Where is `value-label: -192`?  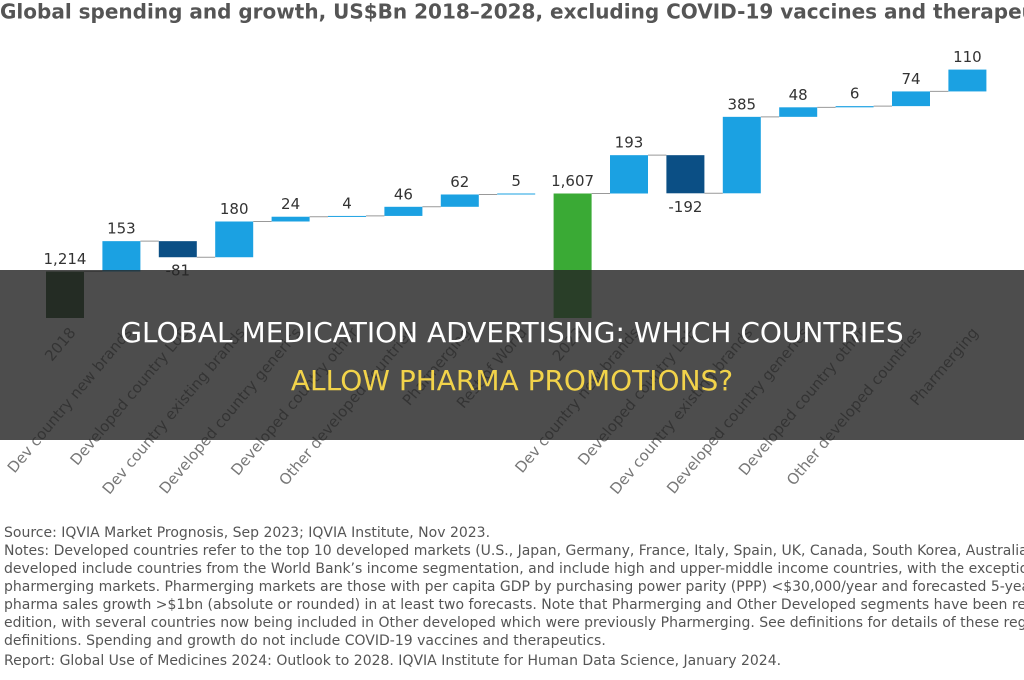
value-label: -192 is located at coordinates (685, 207).